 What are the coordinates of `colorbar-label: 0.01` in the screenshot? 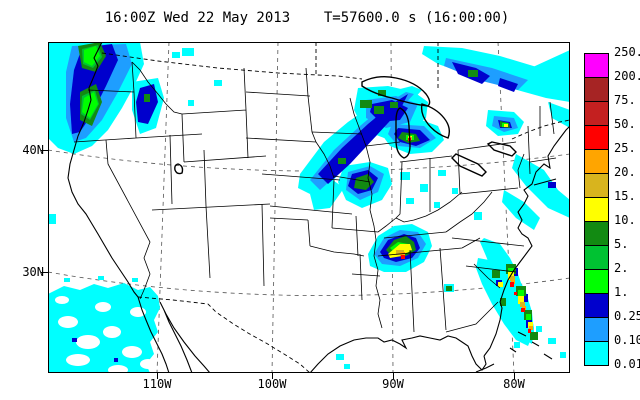 It's located at (627, 364).